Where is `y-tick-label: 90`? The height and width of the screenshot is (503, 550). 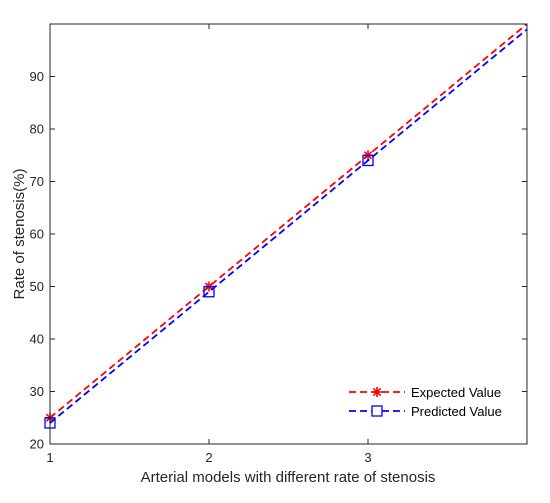 y-tick-label: 90 is located at coordinates (37, 76).